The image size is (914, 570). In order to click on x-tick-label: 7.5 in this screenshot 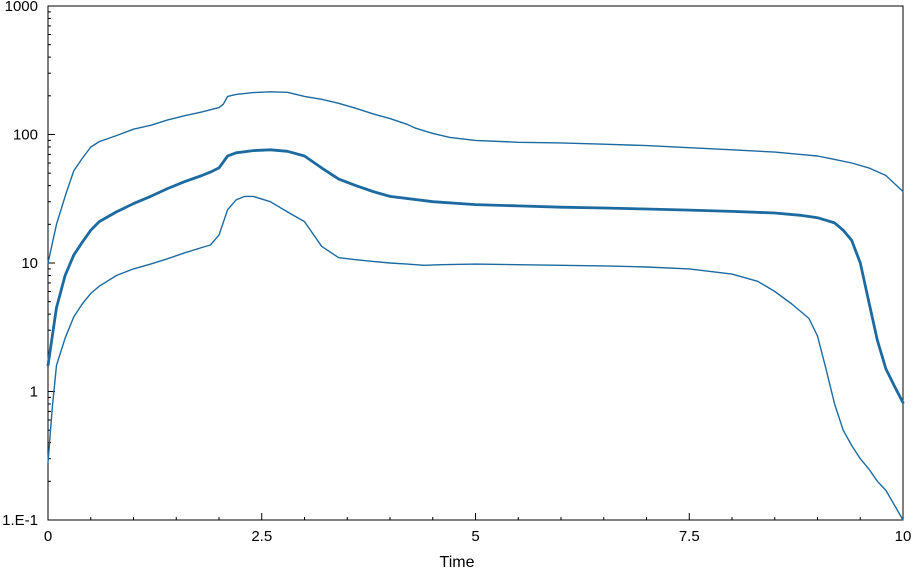, I will do `click(689, 536)`.